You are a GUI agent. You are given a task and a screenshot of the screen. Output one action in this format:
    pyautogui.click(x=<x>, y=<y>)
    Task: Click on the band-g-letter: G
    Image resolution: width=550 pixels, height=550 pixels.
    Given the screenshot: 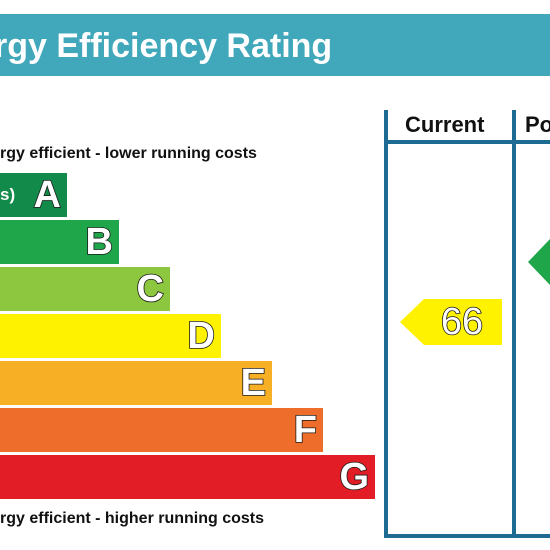 What is the action you would take?
    pyautogui.click(x=354, y=477)
    